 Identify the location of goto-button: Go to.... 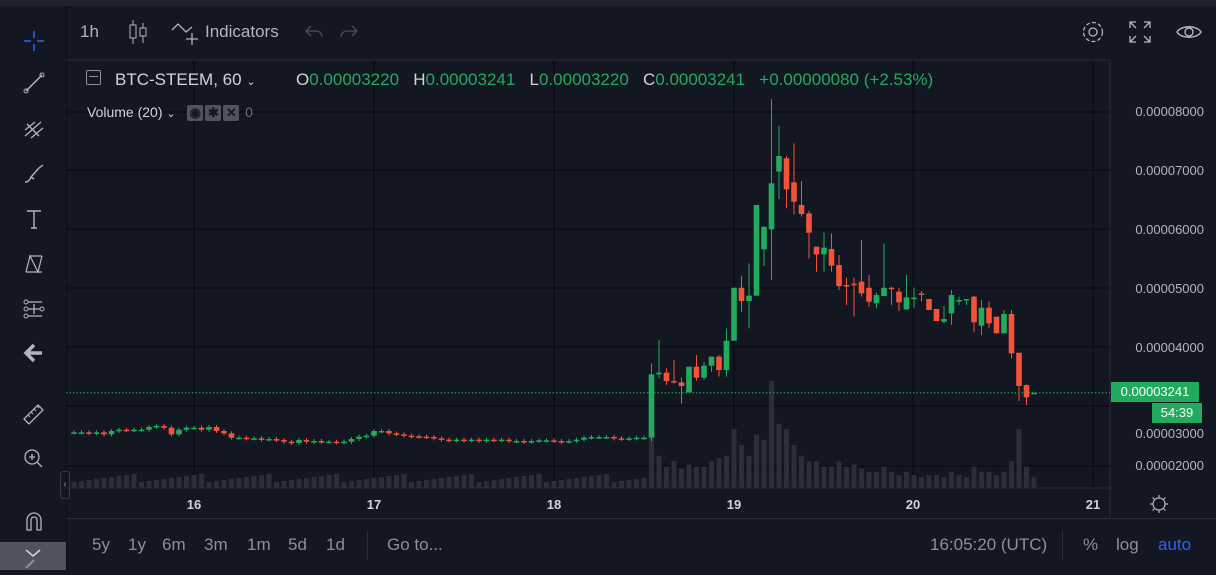
(415, 544).